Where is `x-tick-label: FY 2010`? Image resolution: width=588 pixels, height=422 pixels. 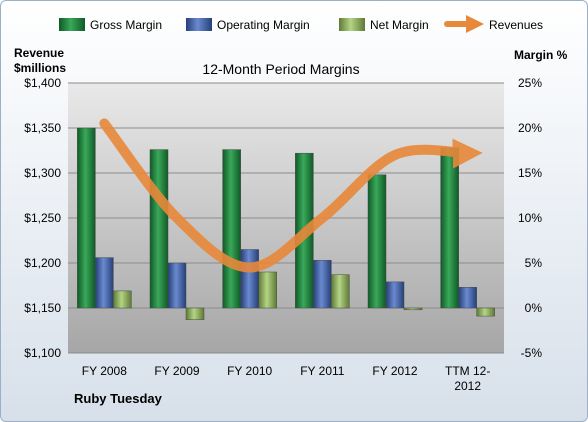
x-tick-label: FY 2010 is located at coordinates (249, 371).